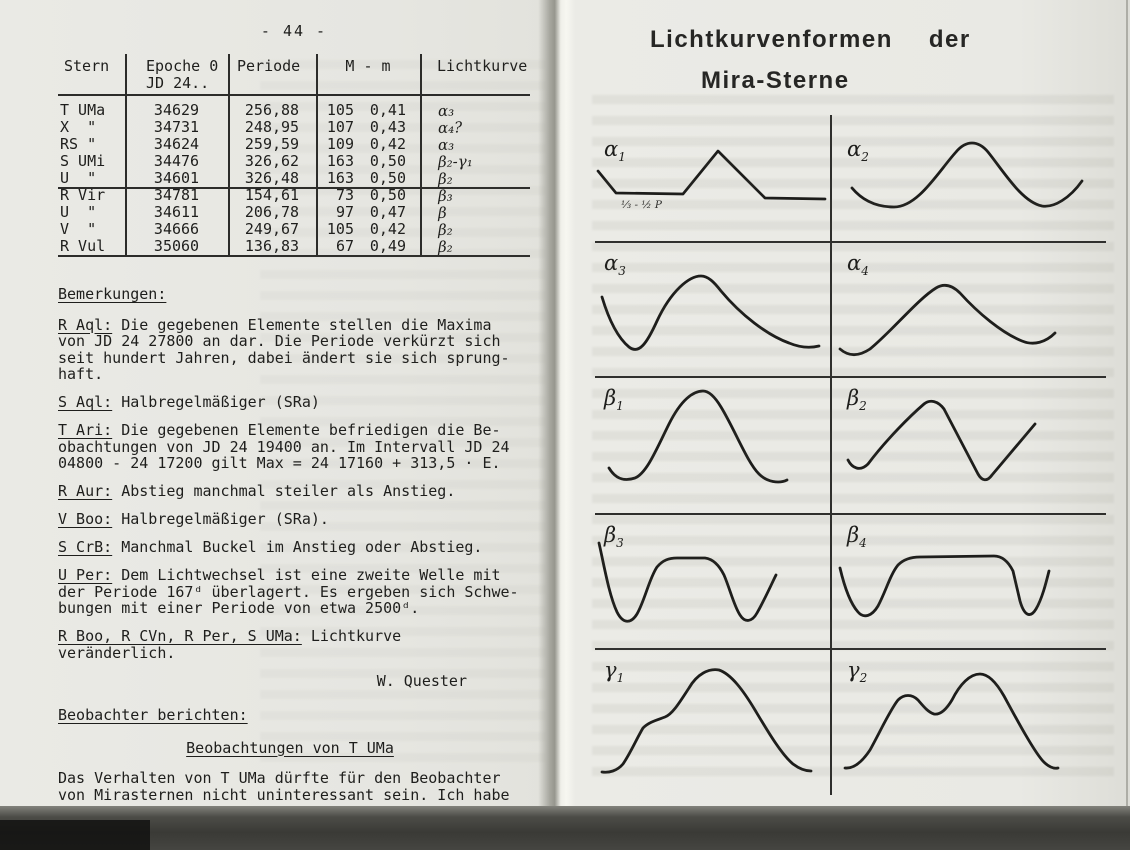 This screenshot has width=1130, height=850. Describe the element at coordinates (302, 547) in the screenshot. I see `remark-text: Manchmal Buckel im Anstieg oder Abstieg.` at that location.